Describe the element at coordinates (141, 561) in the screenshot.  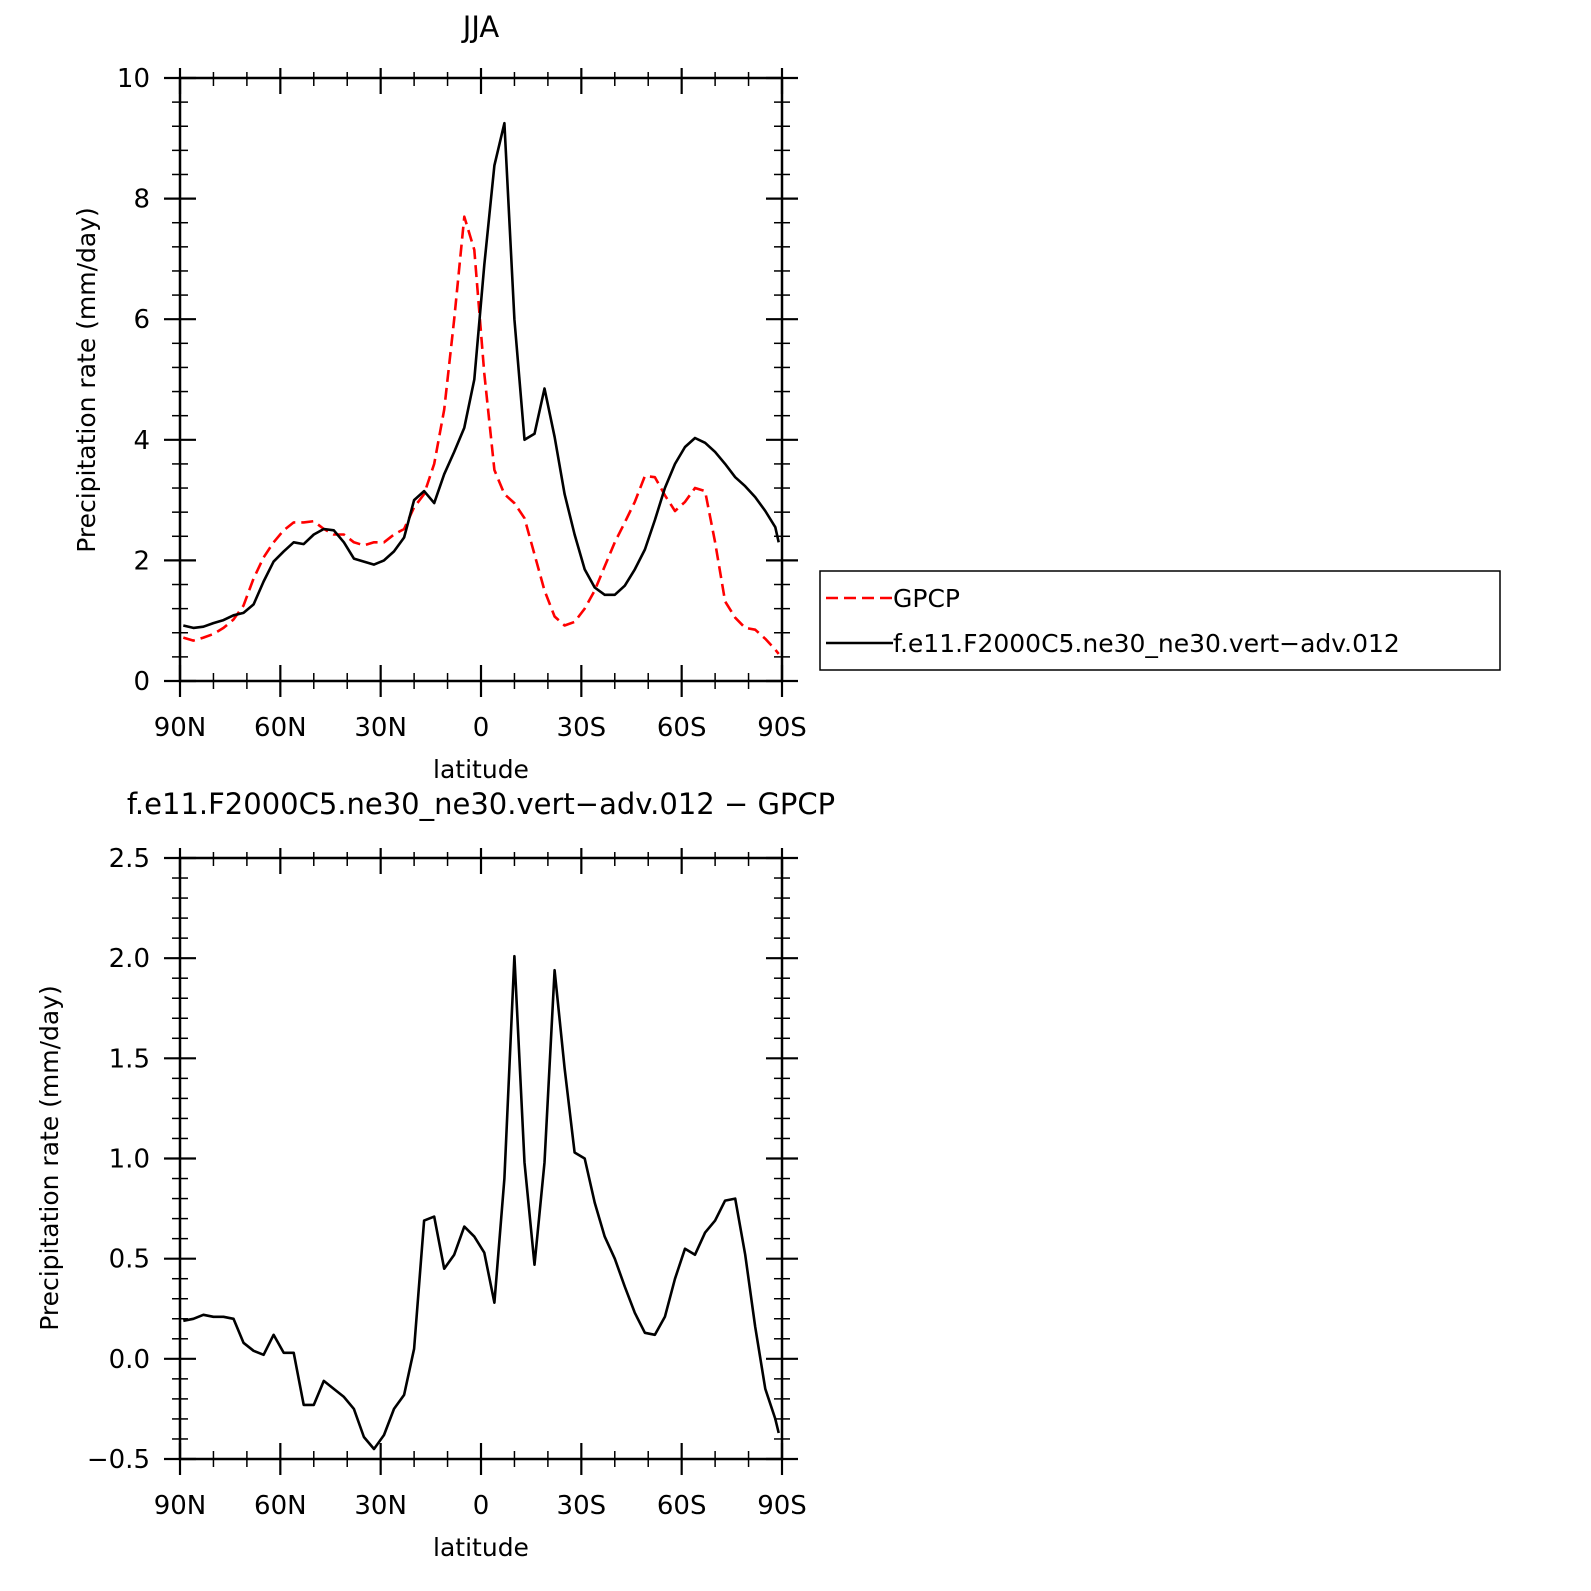
I see `top-y-tick-label: 2` at that location.